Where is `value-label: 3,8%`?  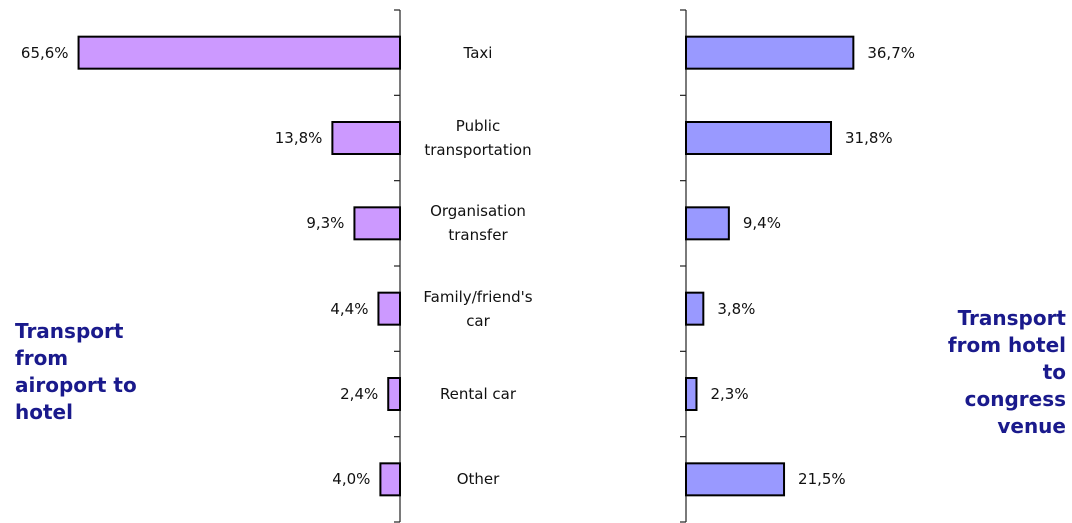 value-label: 3,8% is located at coordinates (736, 308).